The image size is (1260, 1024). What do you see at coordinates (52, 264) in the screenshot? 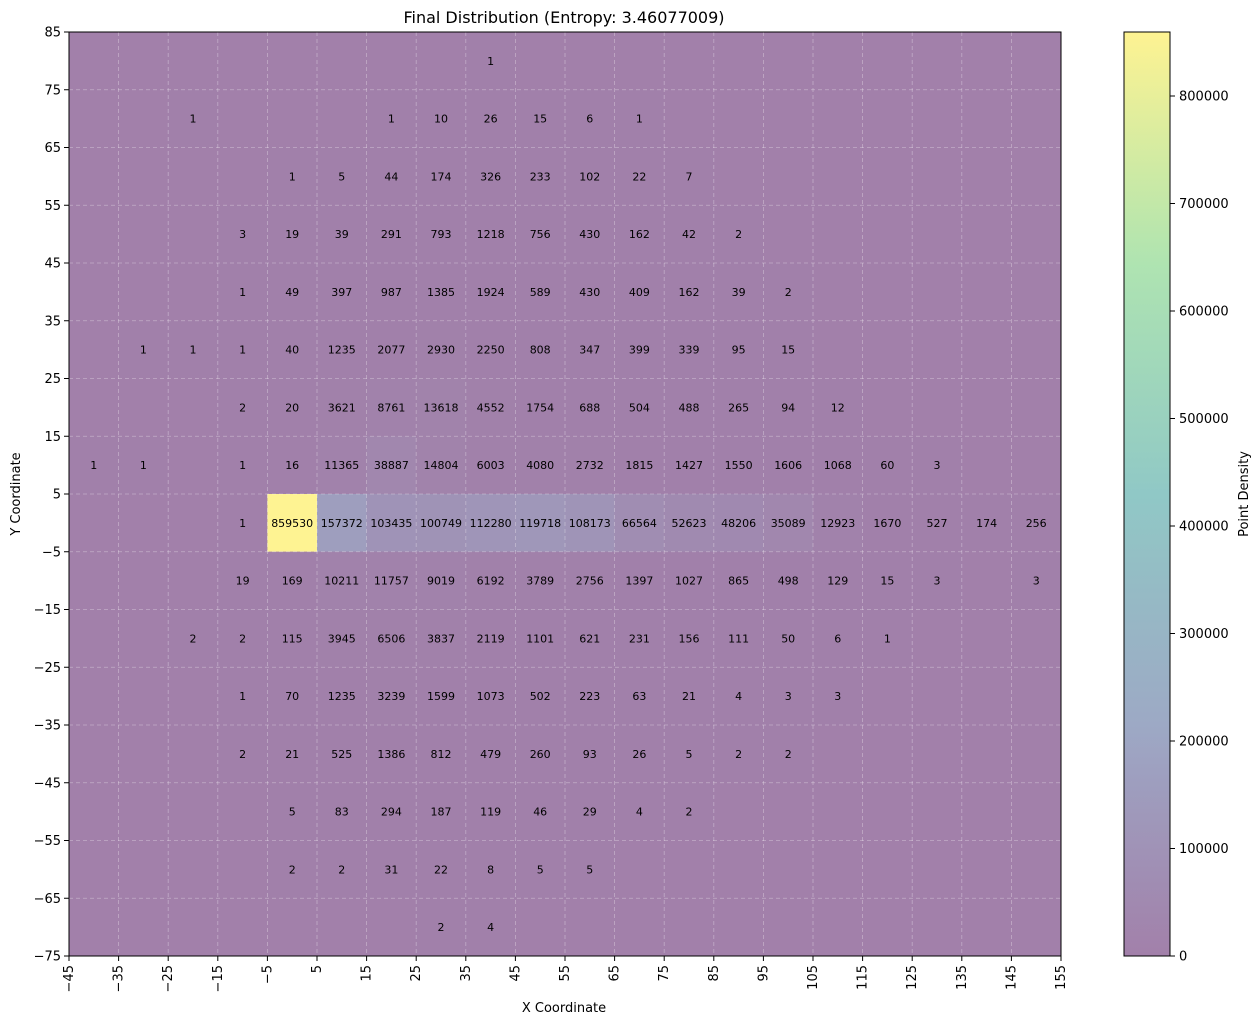
I see `y-tick-label: 45` at bounding box center [52, 264].